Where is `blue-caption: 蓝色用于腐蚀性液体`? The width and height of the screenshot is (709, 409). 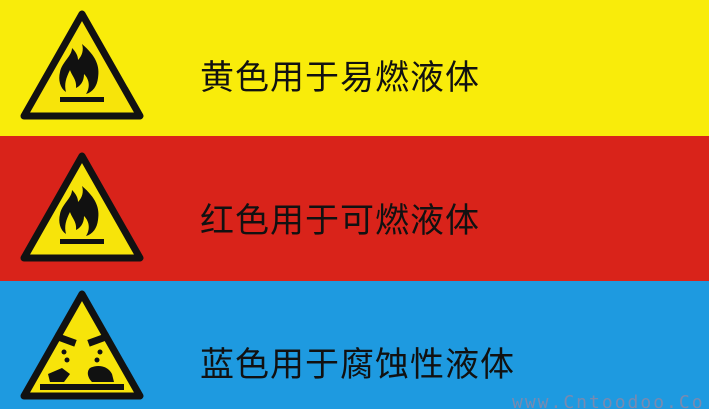
blue-caption: 蓝色用于腐蚀性液体 is located at coordinates (357, 365).